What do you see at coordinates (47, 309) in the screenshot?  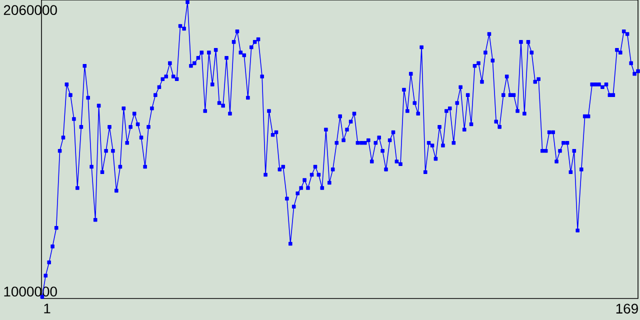 I see `x-tick-label: 1` at bounding box center [47, 309].